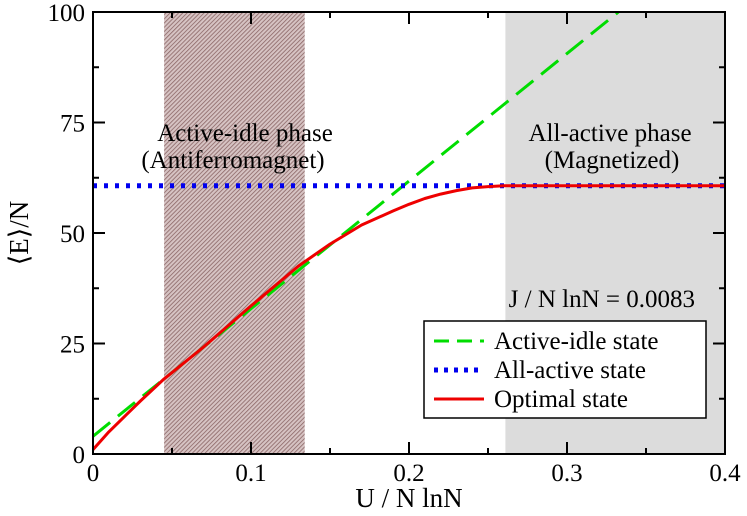  What do you see at coordinates (19, 233) in the screenshot?
I see `y-axis-title: ⟨E⟩/N` at bounding box center [19, 233].